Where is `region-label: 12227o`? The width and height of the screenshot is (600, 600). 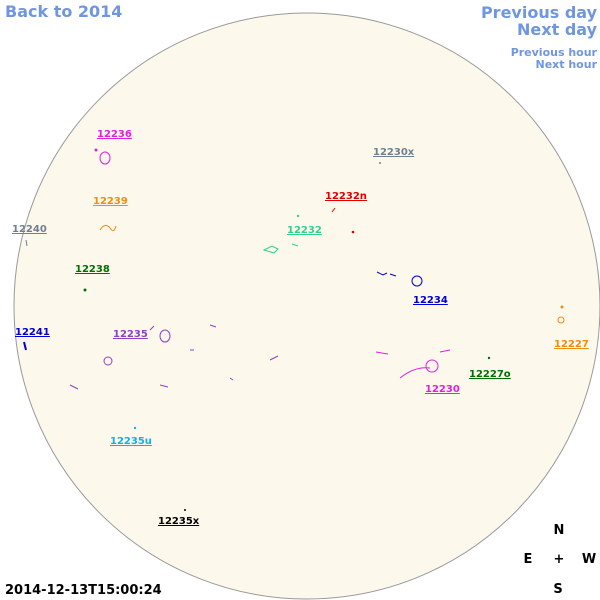
region-label: 12227o is located at coordinates (490, 374).